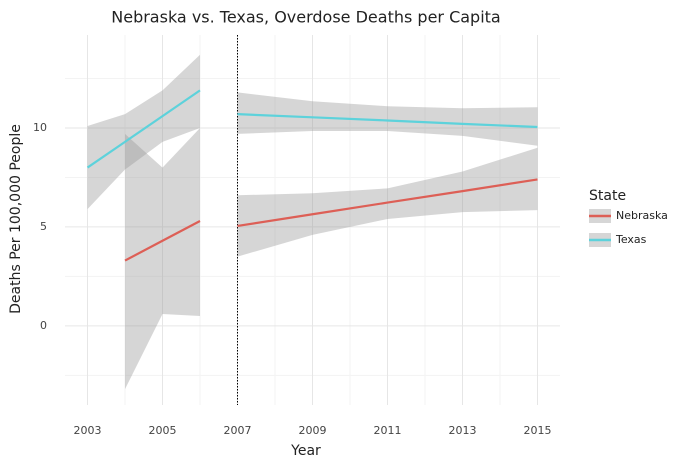 Image resolution: width=700 pixels, height=469 pixels. What do you see at coordinates (631, 239) in the screenshot?
I see `legend-label: Texas` at bounding box center [631, 239].